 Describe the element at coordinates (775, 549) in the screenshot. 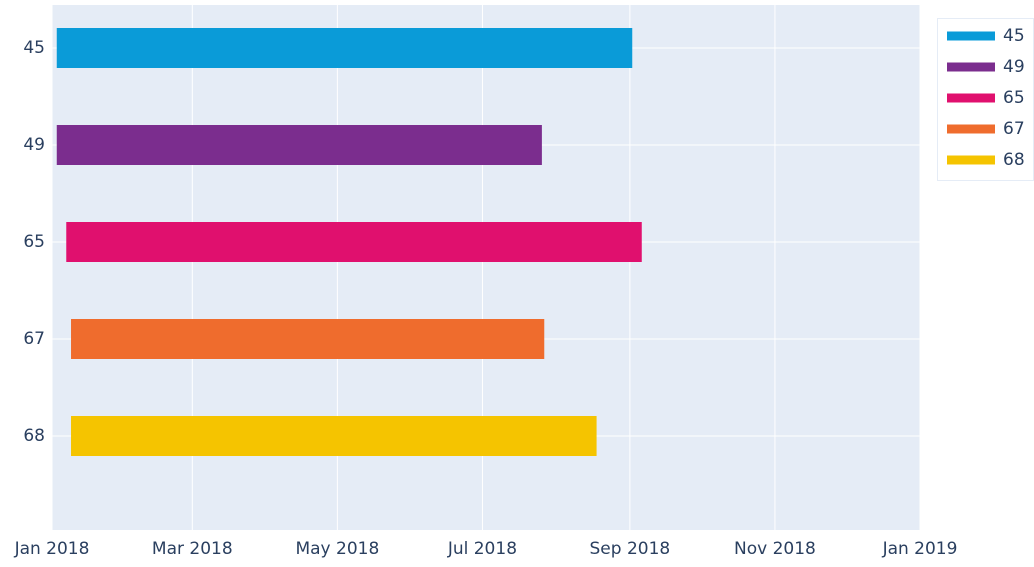

I see `x-tick-label: Nov 2018` at that location.